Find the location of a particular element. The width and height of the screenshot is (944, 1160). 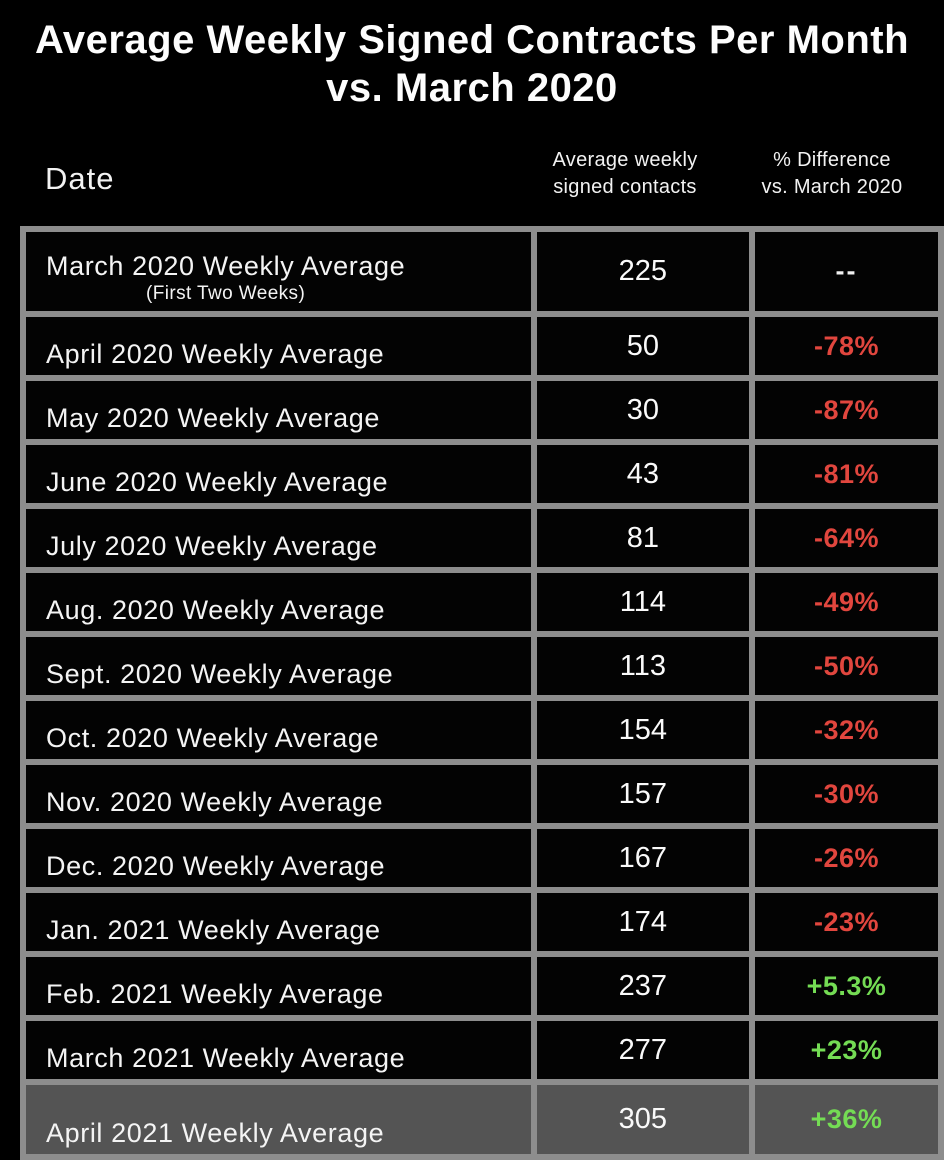

diff-cell: -23% is located at coordinates (846, 922).